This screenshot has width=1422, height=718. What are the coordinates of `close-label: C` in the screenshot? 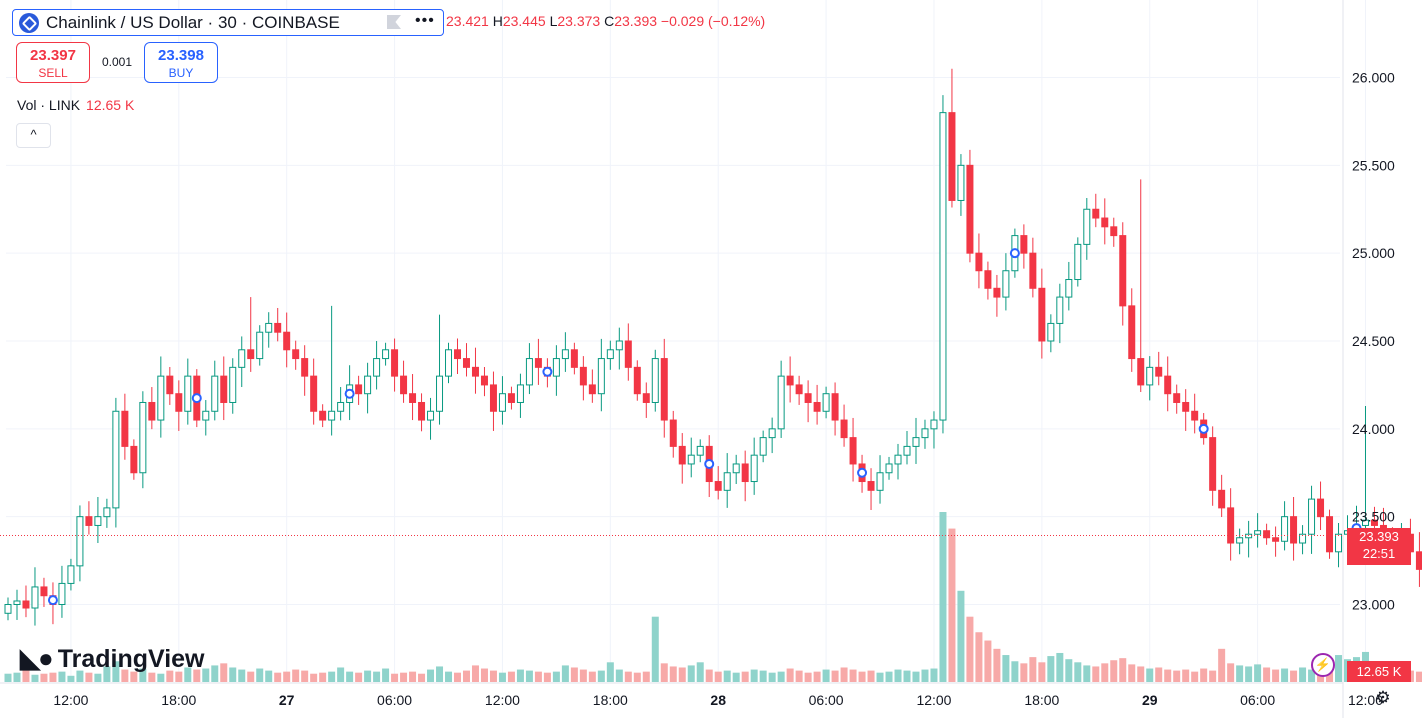 It's located at (609, 21).